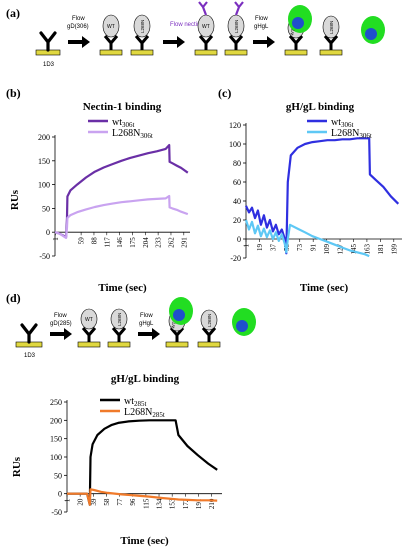  I want to click on x-tick-label: 153, so click(173, 503).